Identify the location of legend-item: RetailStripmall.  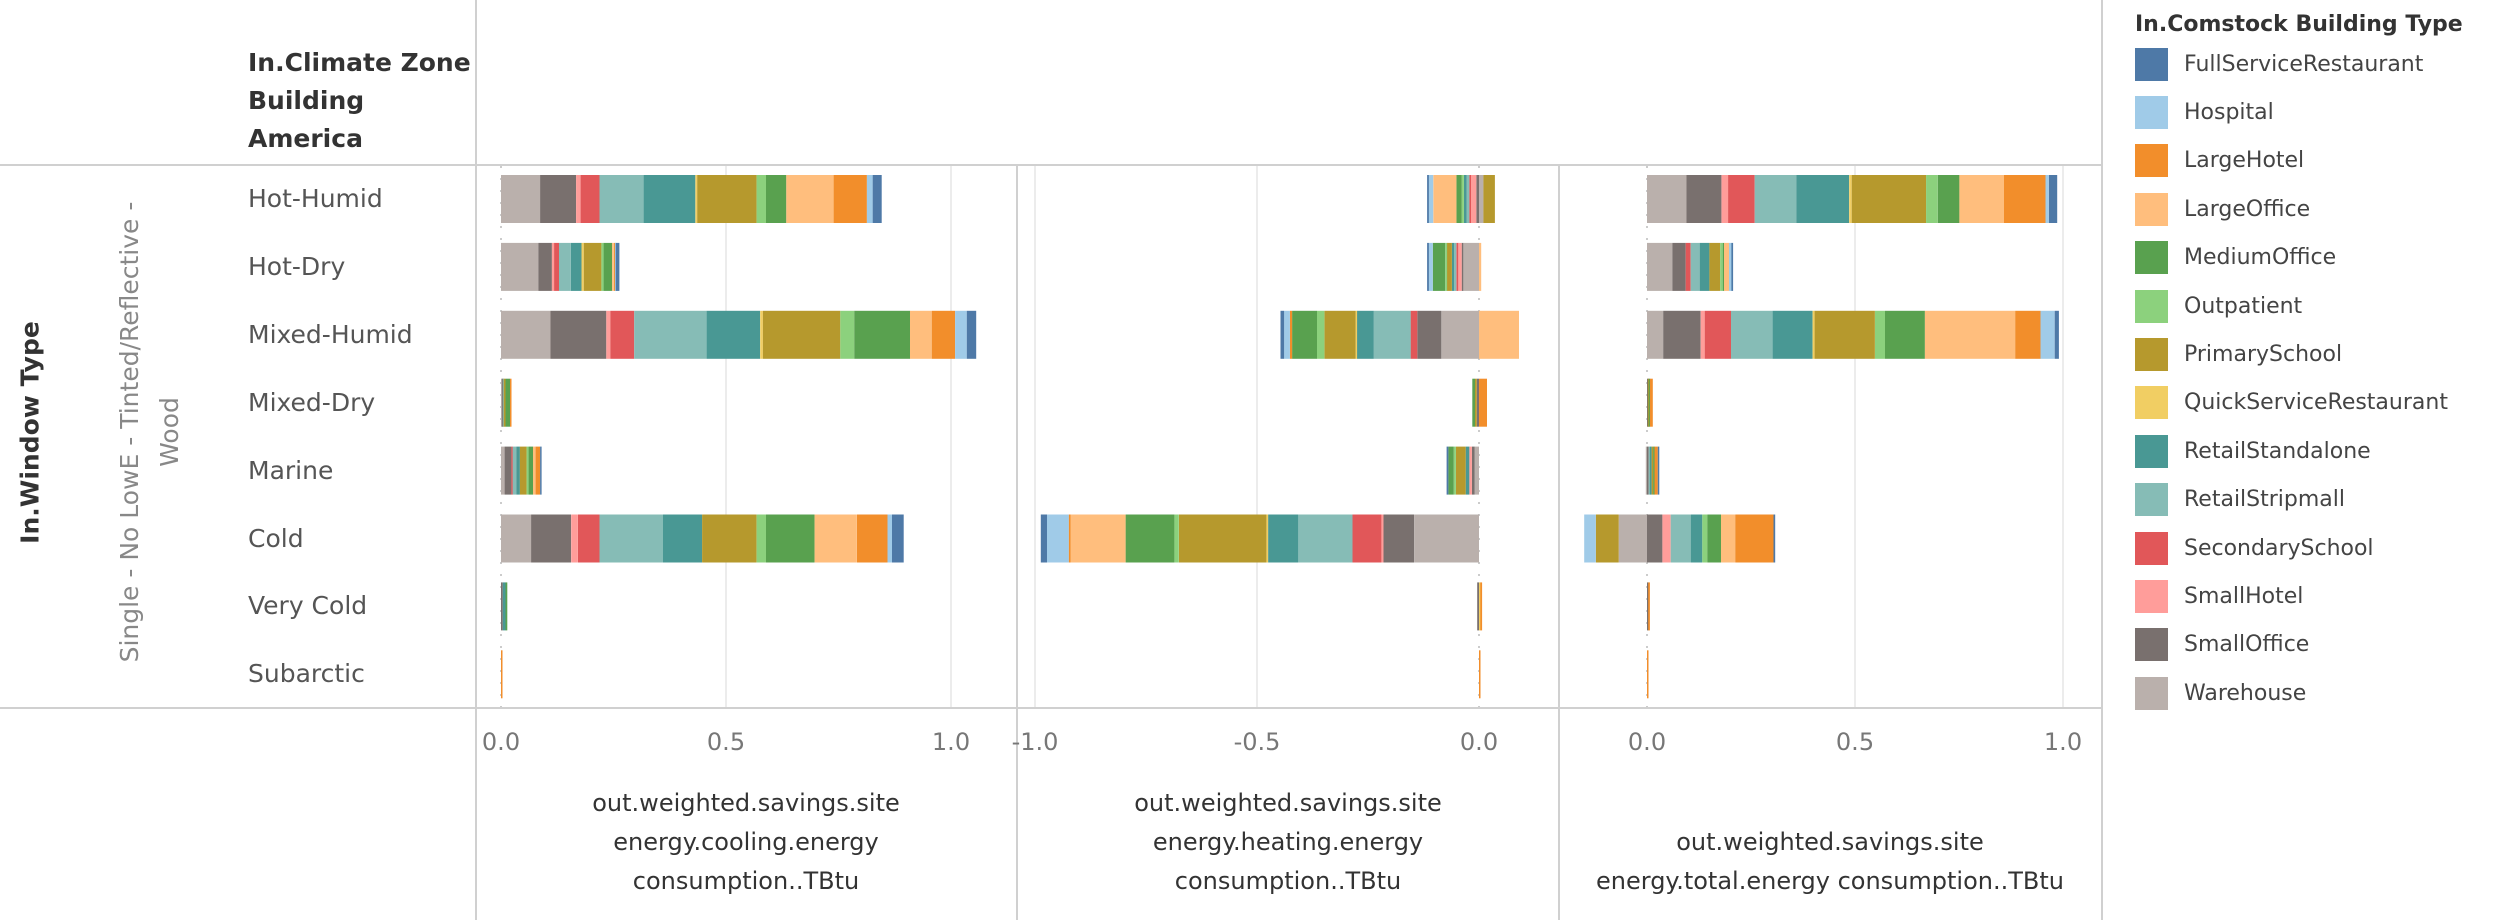
(2240, 500).